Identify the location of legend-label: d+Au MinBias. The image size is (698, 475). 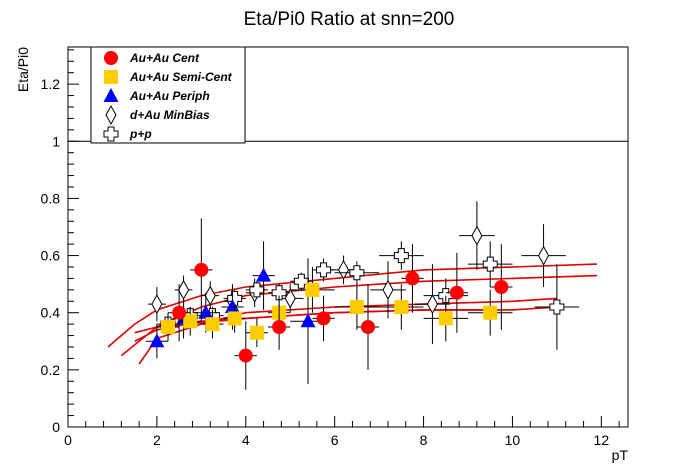
(170, 115).